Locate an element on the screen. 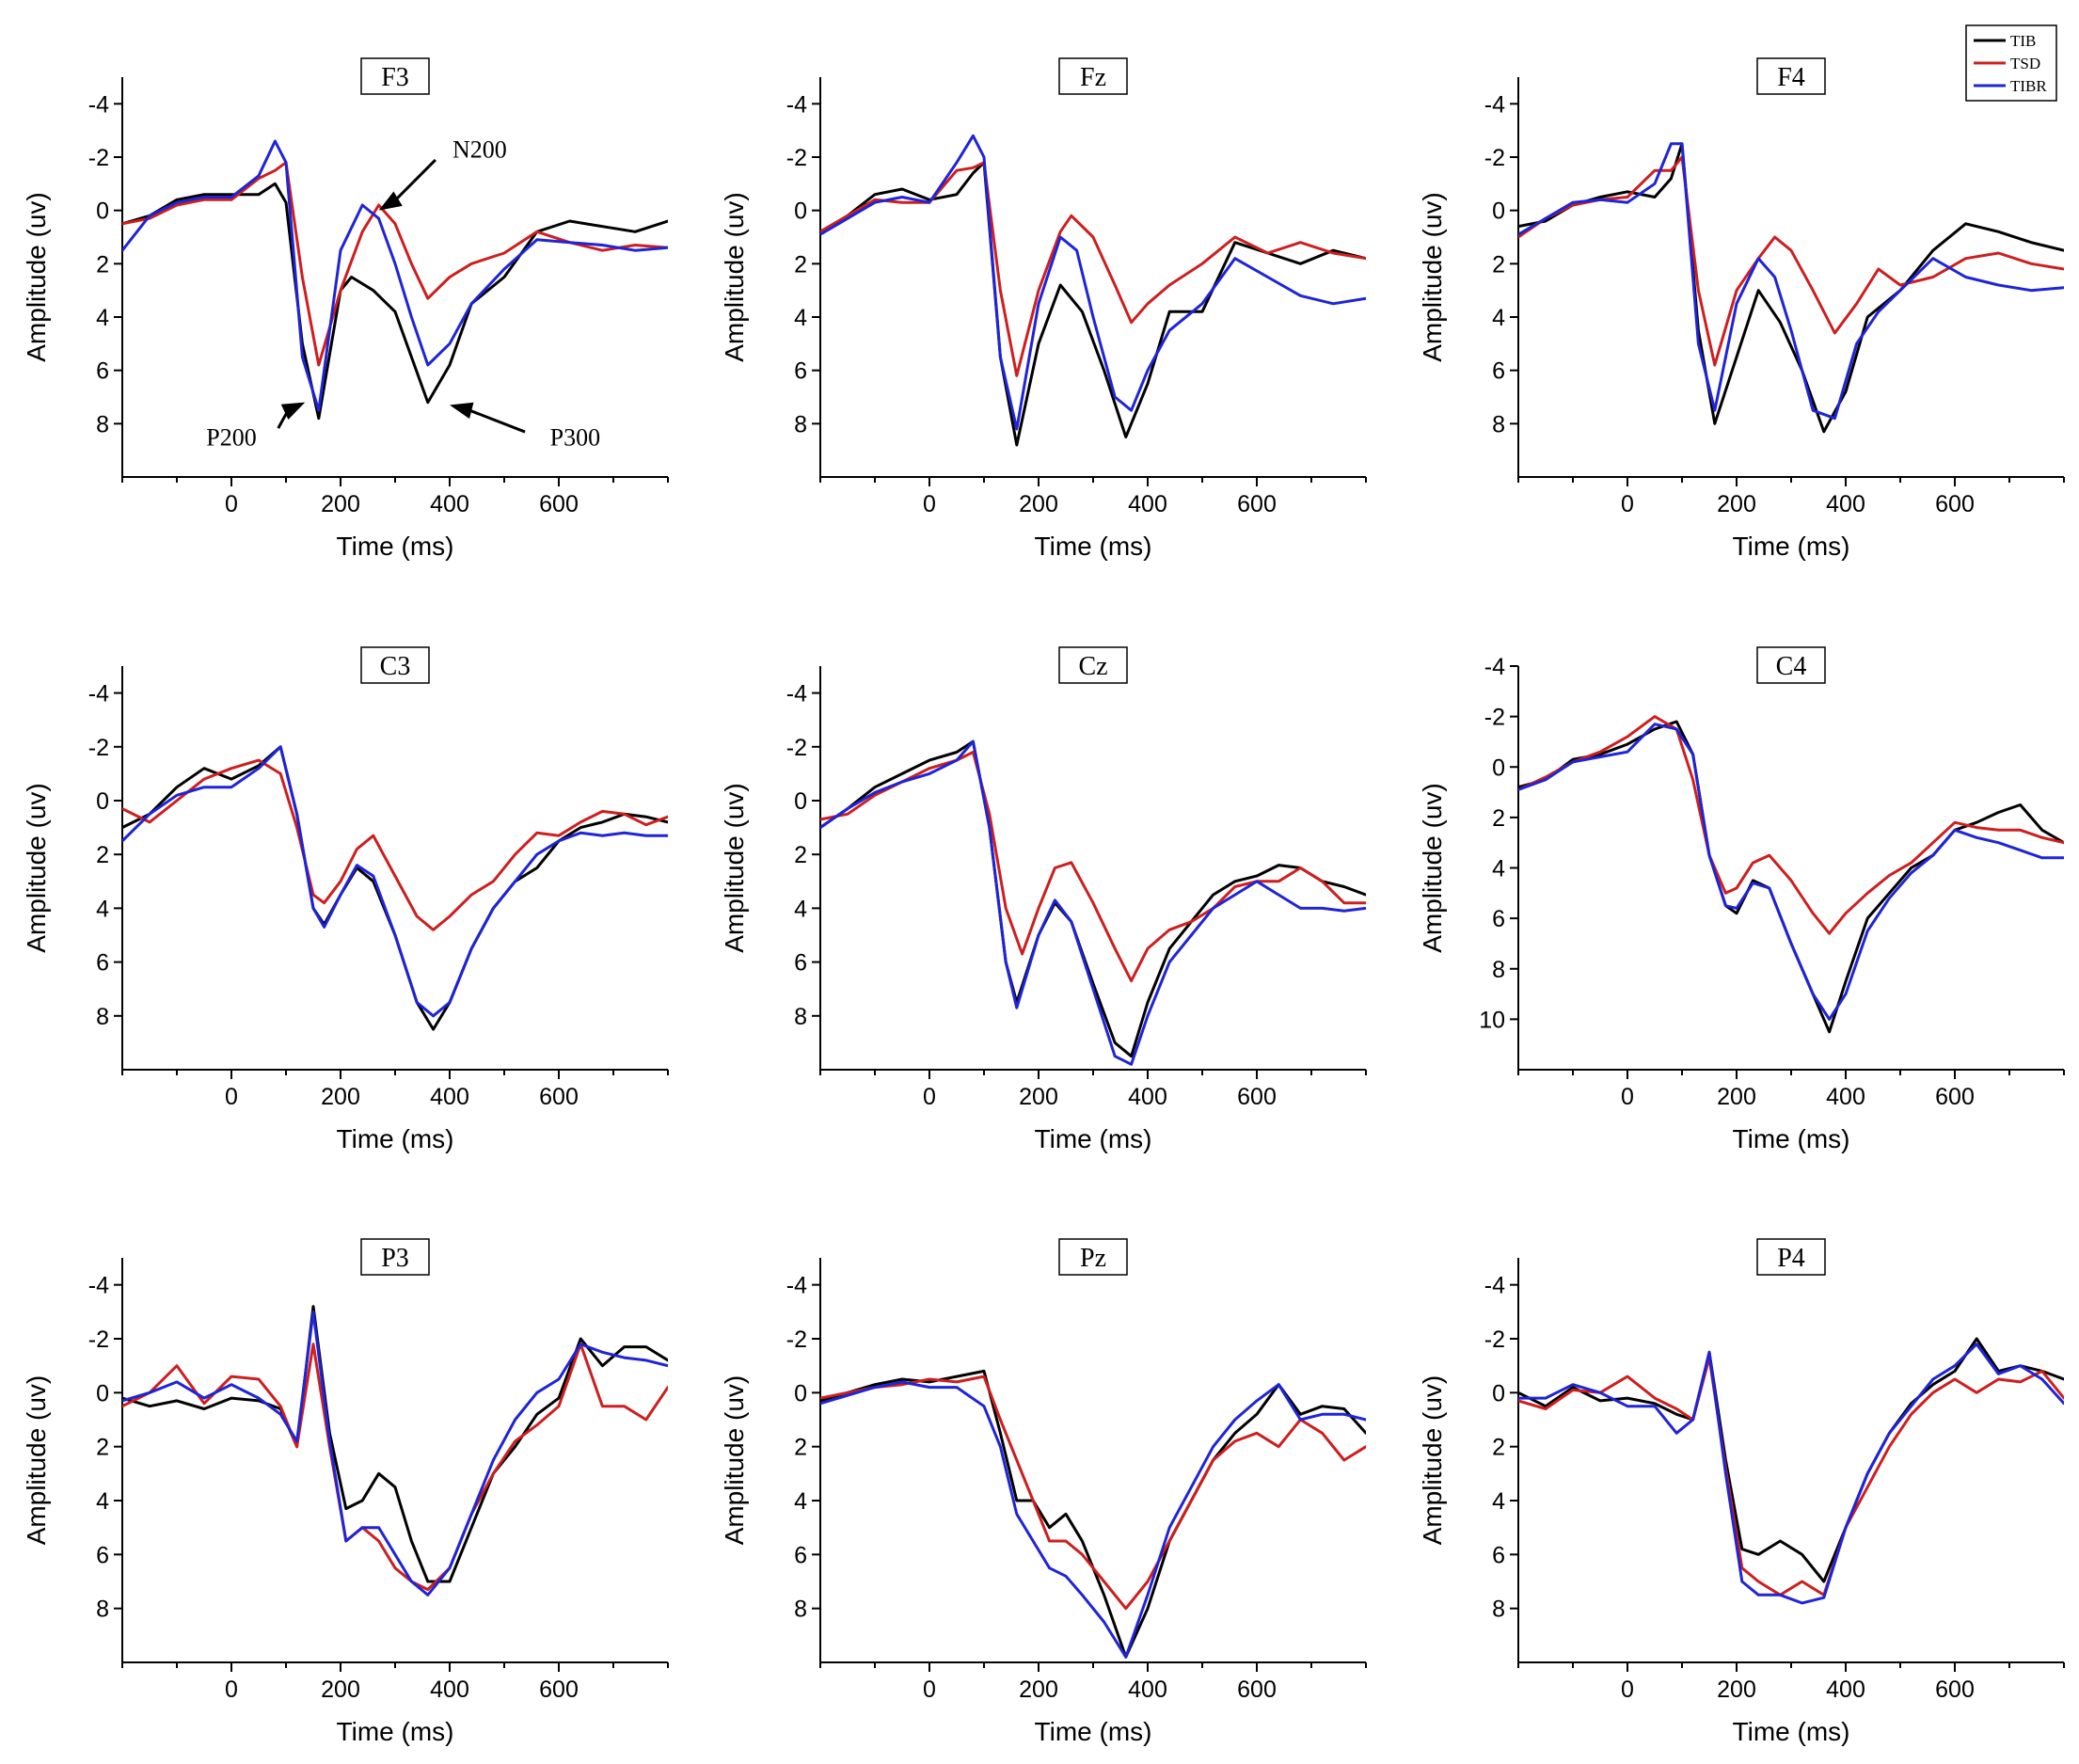  panel-title: Cz is located at coordinates (1092, 666).